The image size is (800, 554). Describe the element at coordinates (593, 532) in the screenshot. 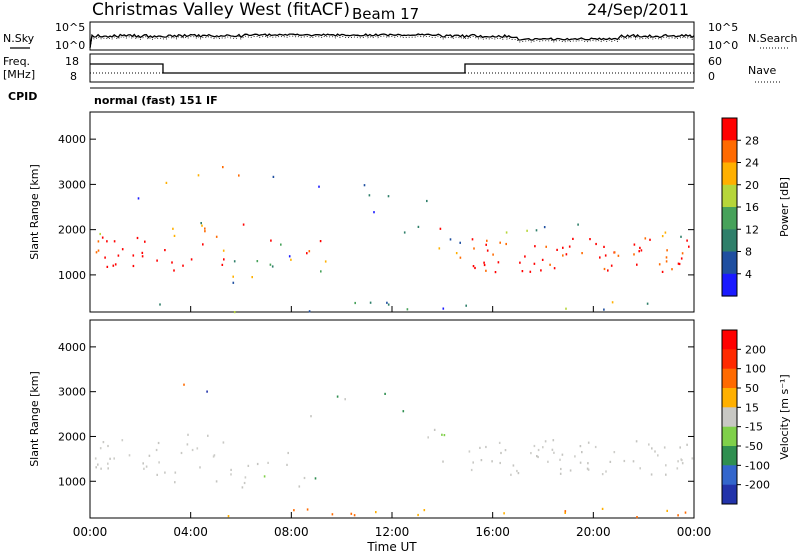

I see `time-tick-label: 20:00` at that location.